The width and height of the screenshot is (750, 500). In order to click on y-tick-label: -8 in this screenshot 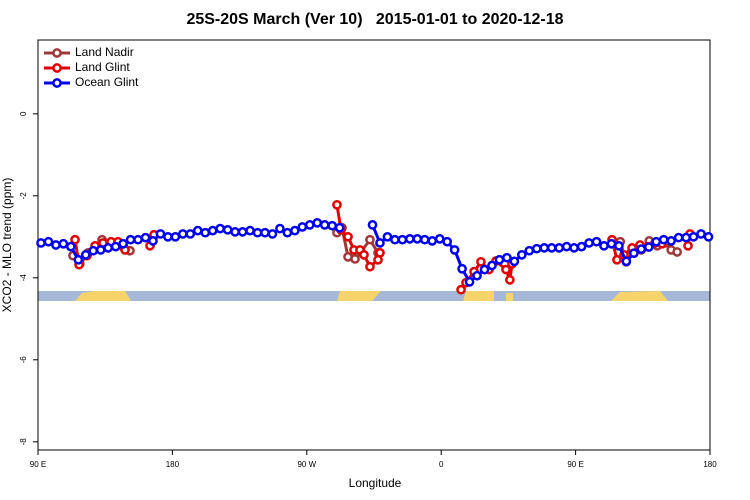, I will do `click(23, 442)`.